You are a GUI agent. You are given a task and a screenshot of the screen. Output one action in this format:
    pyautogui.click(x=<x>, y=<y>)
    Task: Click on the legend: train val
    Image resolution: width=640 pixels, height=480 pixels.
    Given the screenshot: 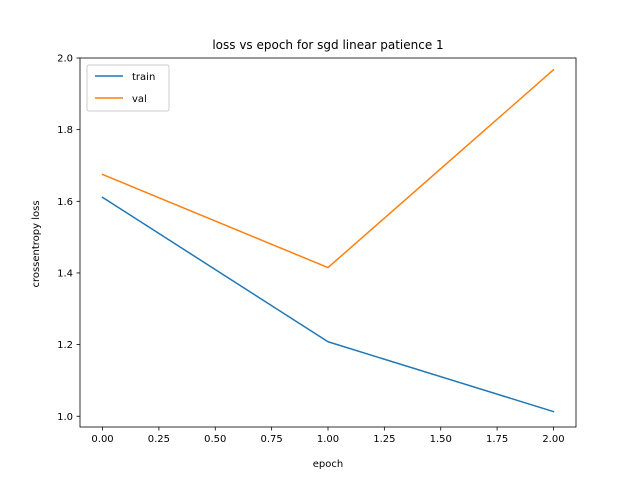 What is the action you would take?
    pyautogui.click(x=128, y=88)
    